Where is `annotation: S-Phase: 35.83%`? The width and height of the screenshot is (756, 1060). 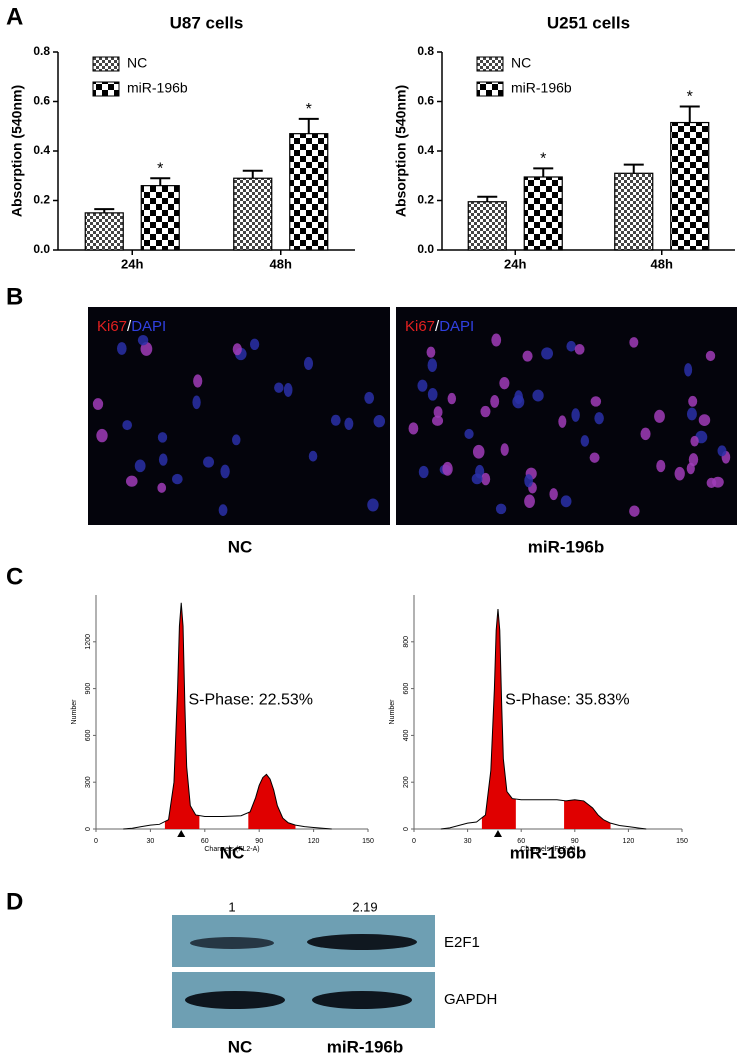 annotation: S-Phase: 35.83% is located at coordinates (567, 700).